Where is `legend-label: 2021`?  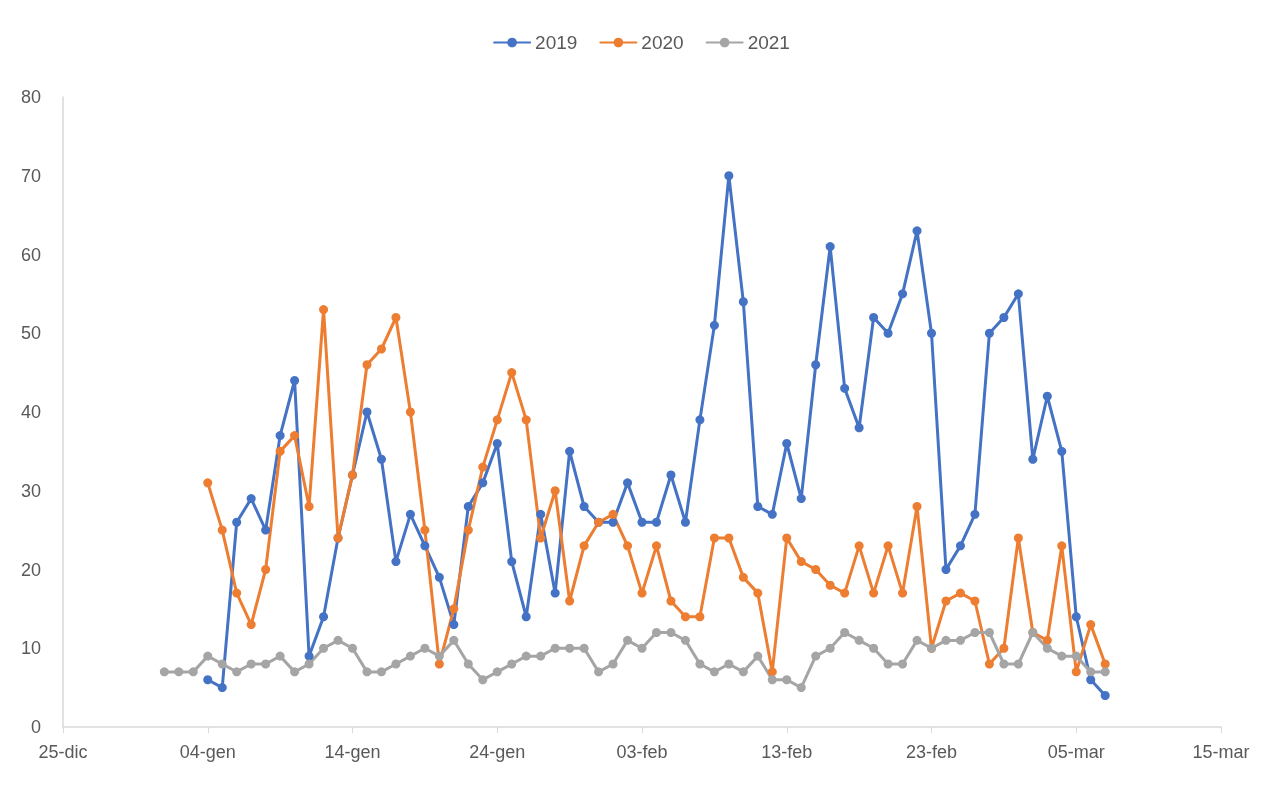
legend-label: 2021 is located at coordinates (768, 42).